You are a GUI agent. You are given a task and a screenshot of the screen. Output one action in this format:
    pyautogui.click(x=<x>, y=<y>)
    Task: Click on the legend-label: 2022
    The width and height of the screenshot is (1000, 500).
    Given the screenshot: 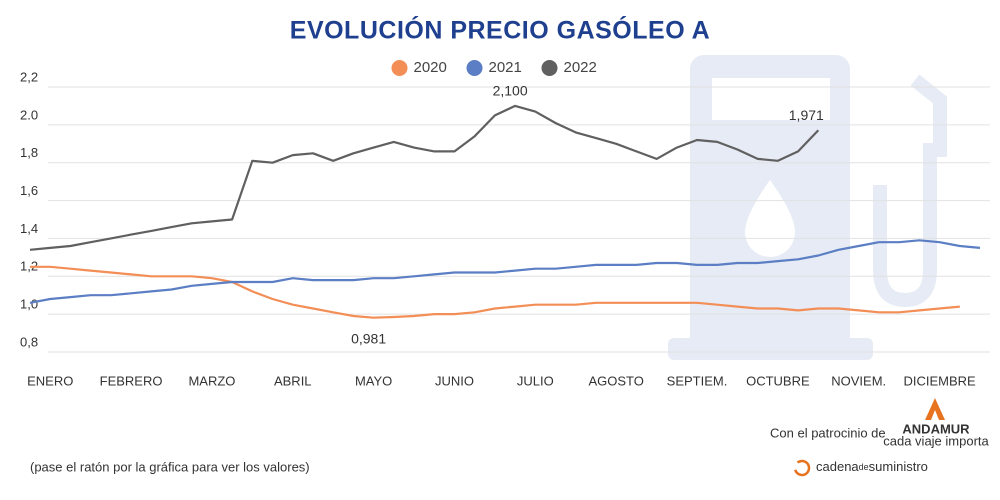 What is the action you would take?
    pyautogui.click(x=580, y=67)
    